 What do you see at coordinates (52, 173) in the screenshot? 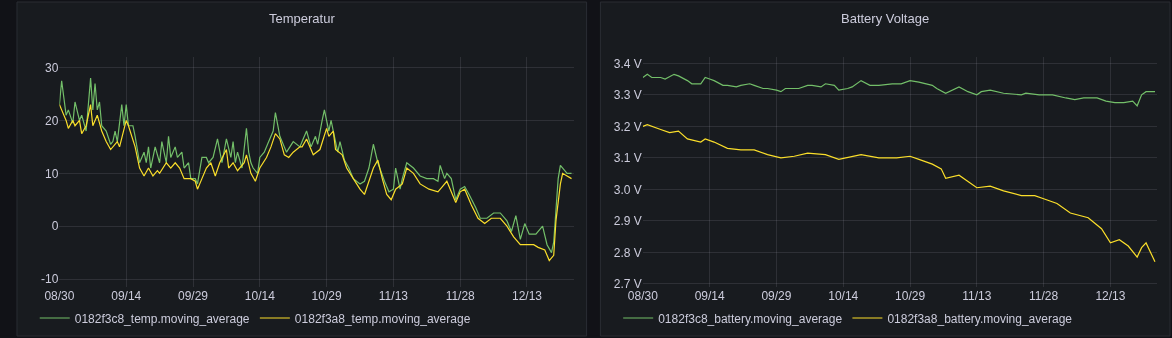
I see `y-tick-label: 10` at bounding box center [52, 173].